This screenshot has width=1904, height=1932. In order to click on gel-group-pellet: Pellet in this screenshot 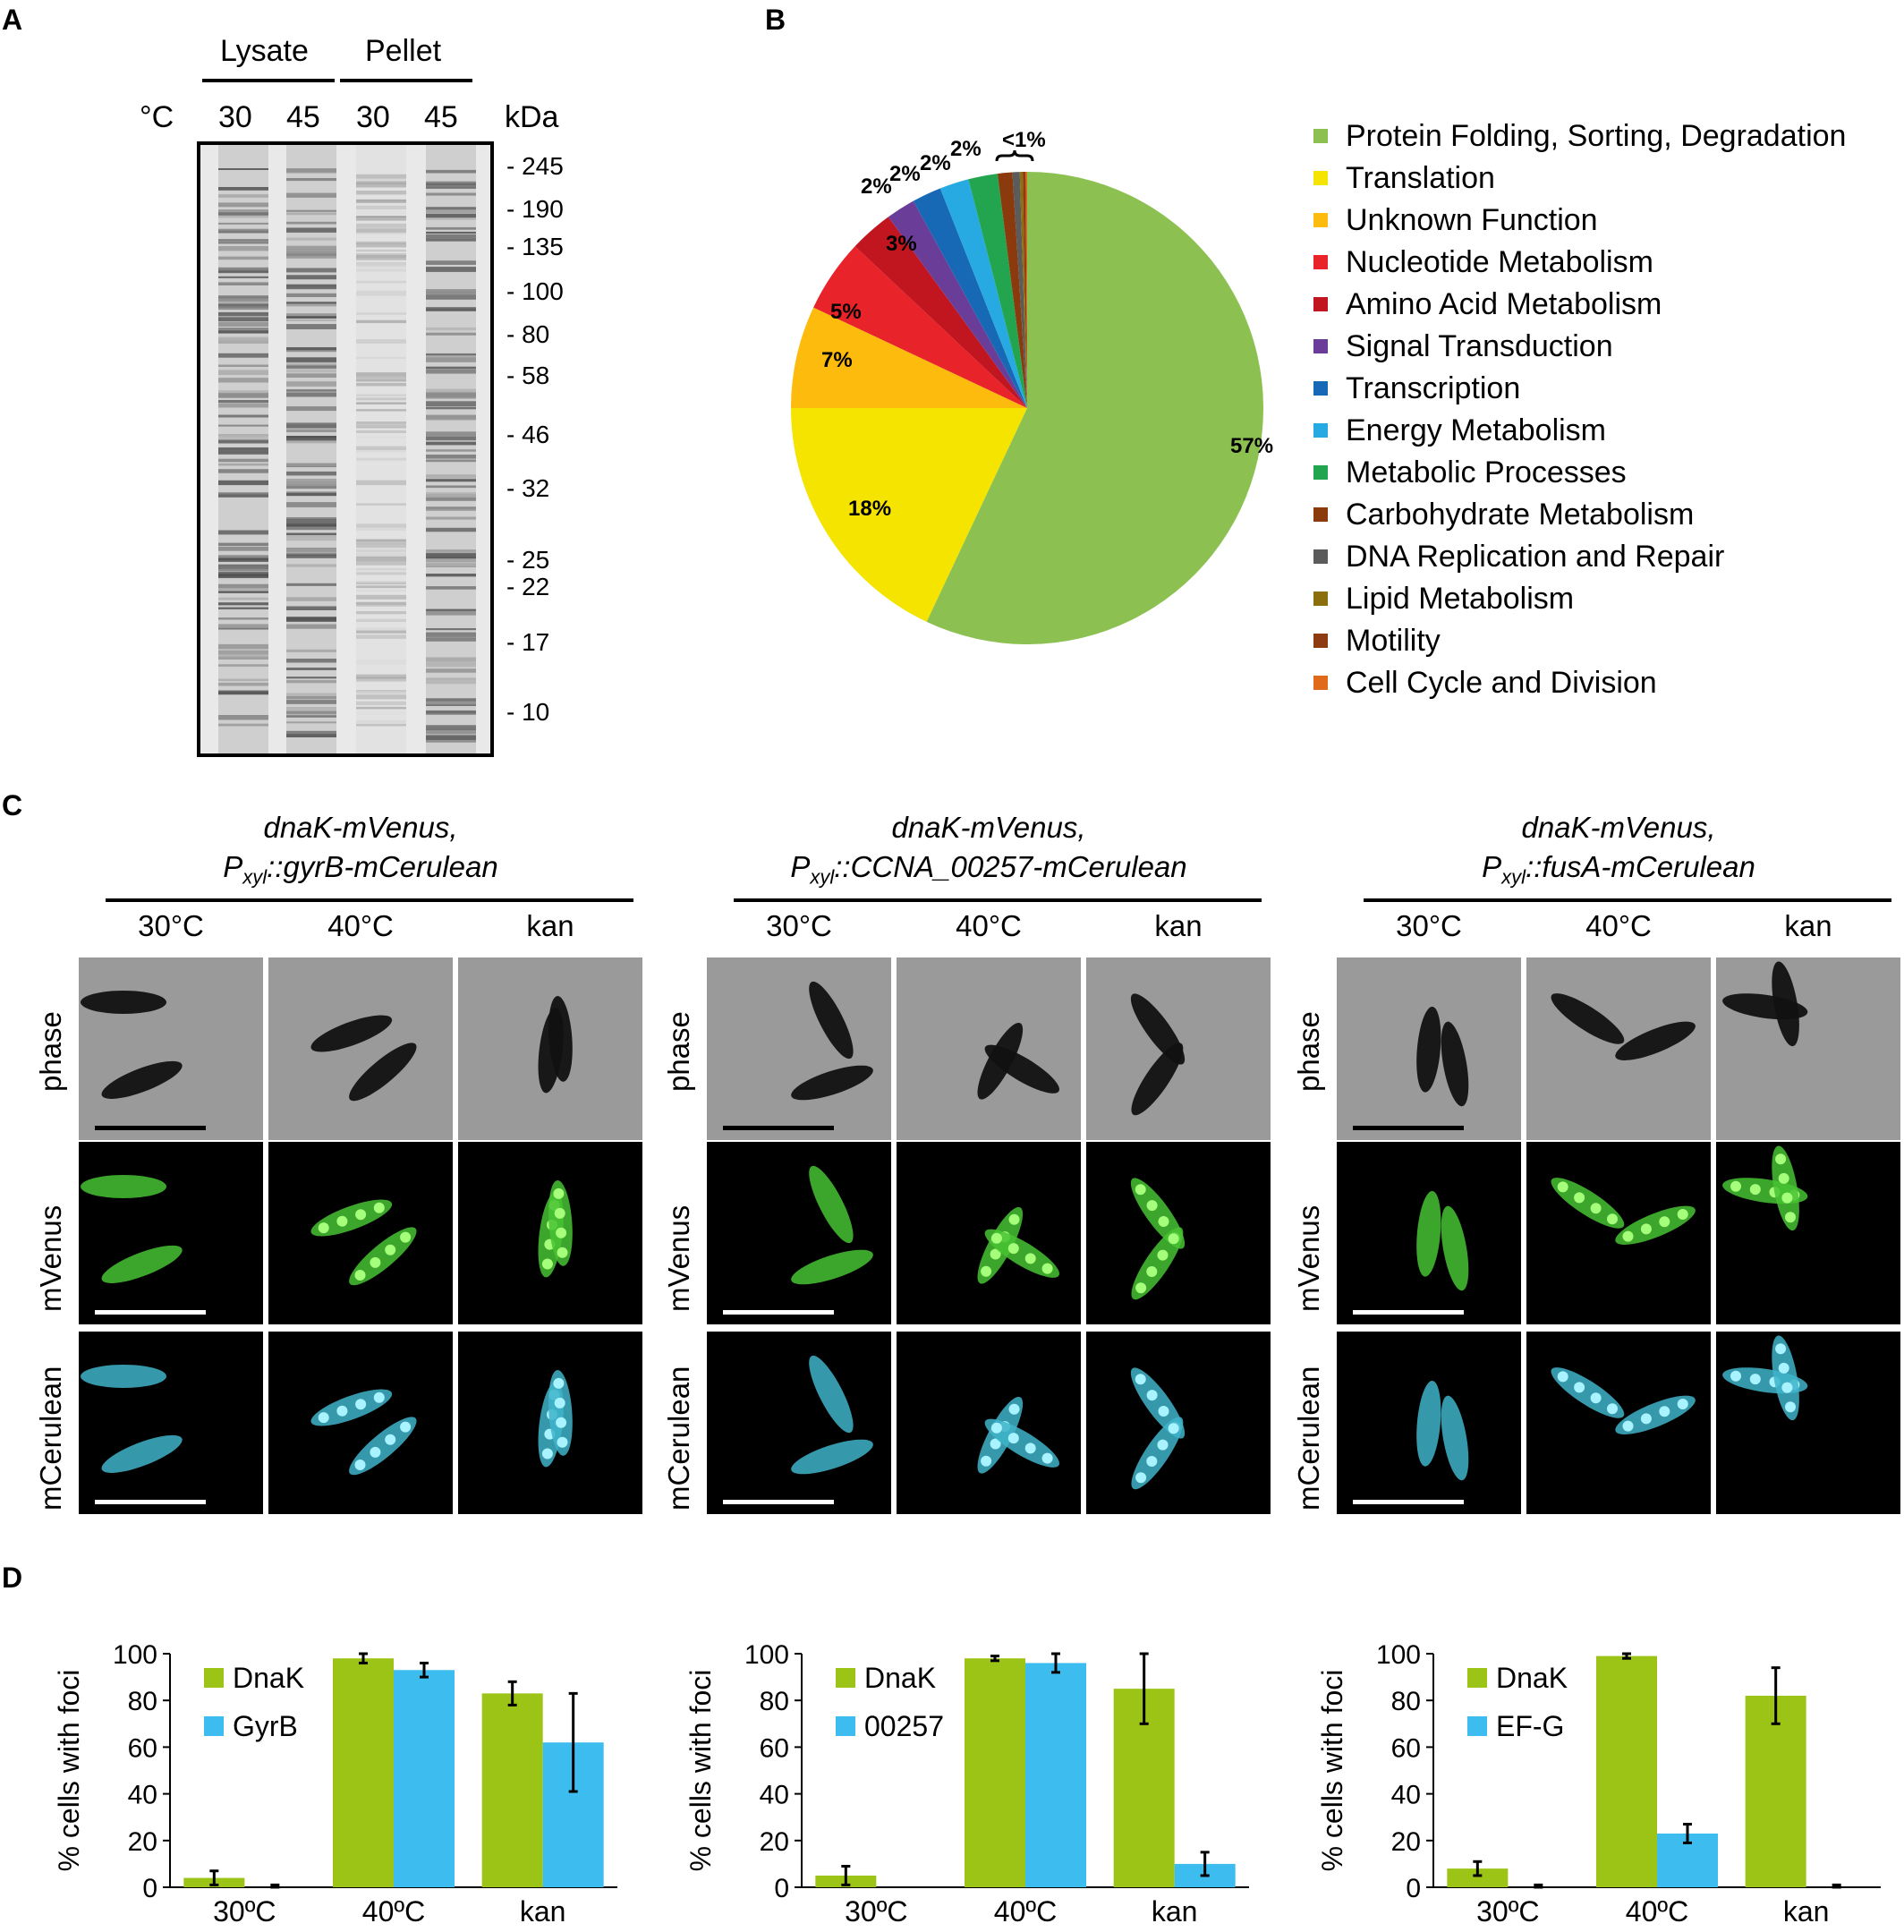, I will do `click(403, 51)`.